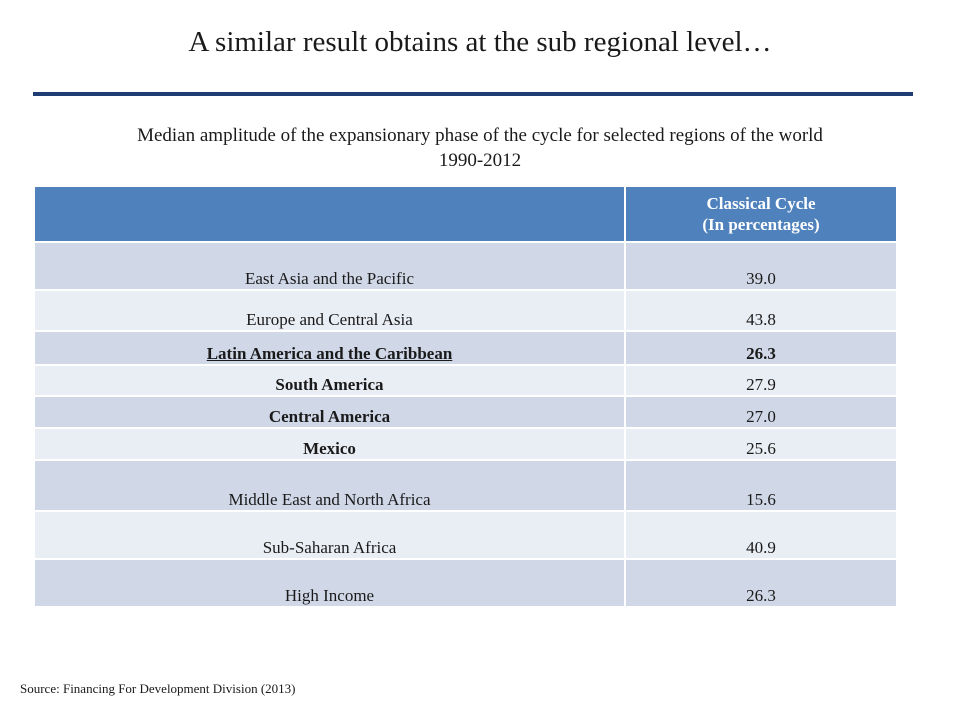  I want to click on region-cell: East Asia and the Pacific, so click(329, 266).